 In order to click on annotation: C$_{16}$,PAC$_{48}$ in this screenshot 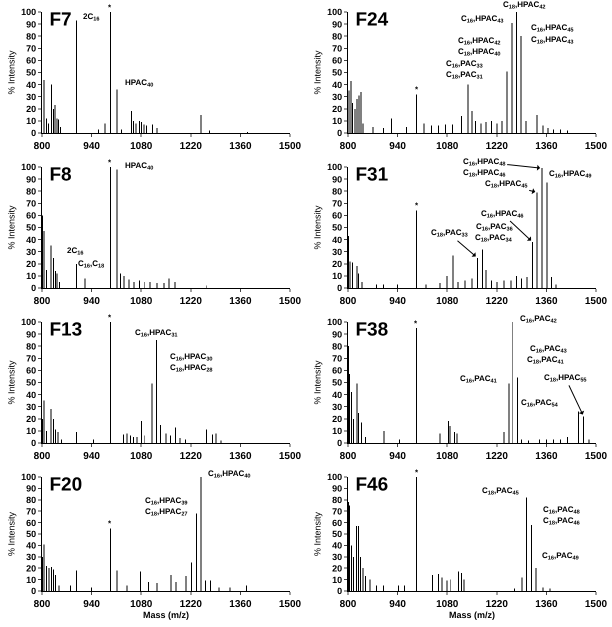, I will do `click(561, 510)`.